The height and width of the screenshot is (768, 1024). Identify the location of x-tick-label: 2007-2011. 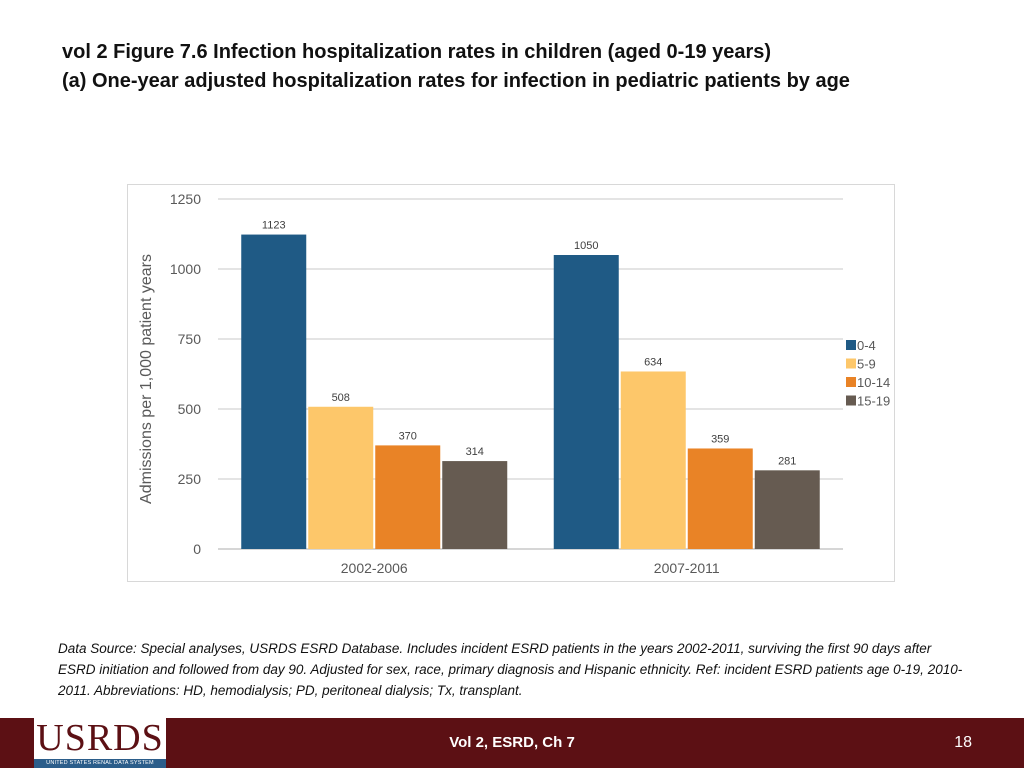
(687, 568).